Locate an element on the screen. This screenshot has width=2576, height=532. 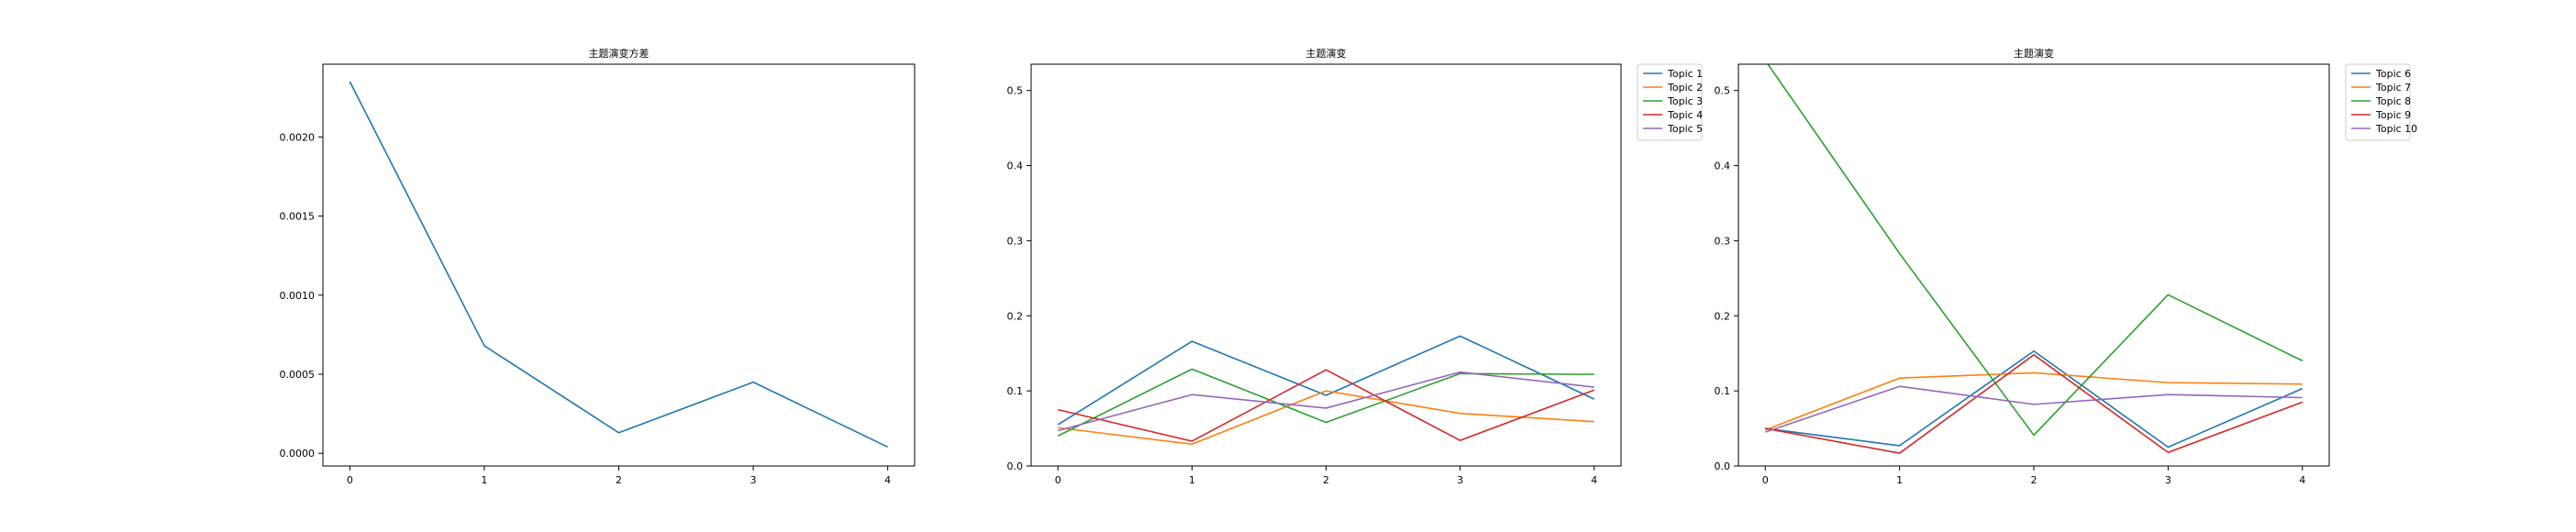
legend-label: Topic 2 is located at coordinates (1685, 88).